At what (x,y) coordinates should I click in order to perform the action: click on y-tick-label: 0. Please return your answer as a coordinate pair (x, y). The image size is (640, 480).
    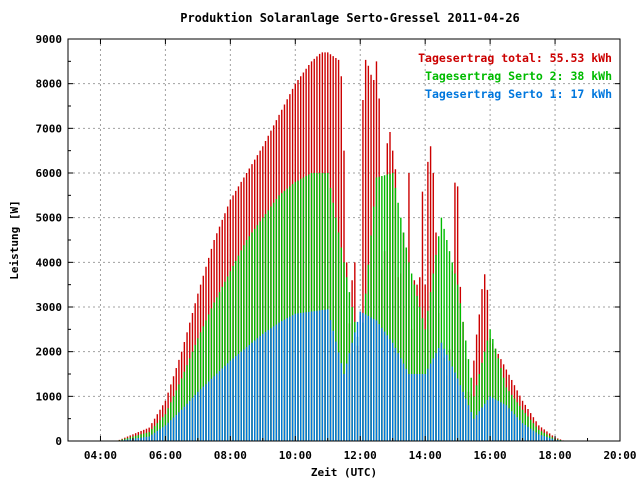
    Looking at the image, I should click on (58, 441).